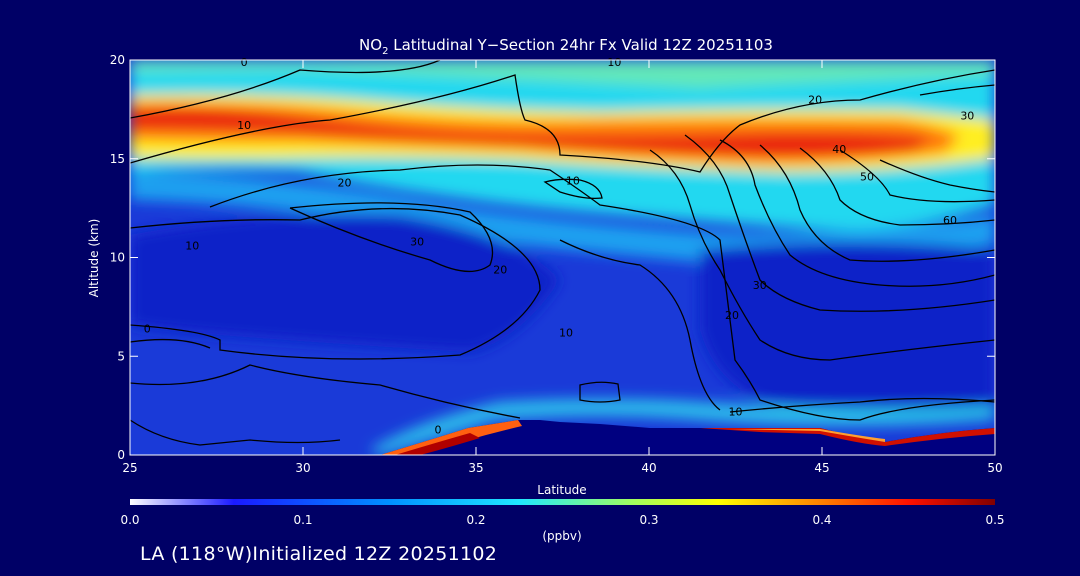 This screenshot has width=1080, height=576. Describe the element at coordinates (994, 468) in the screenshot. I see `x-tick-label: 50` at that location.